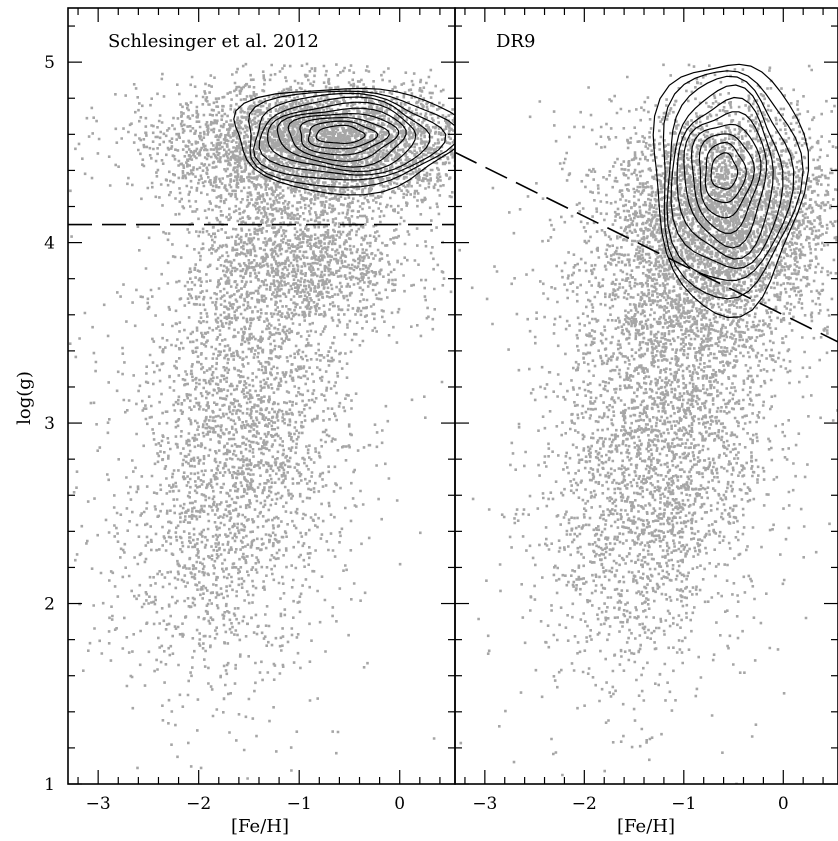  I want to click on y-tick-label: 2, so click(49, 605).